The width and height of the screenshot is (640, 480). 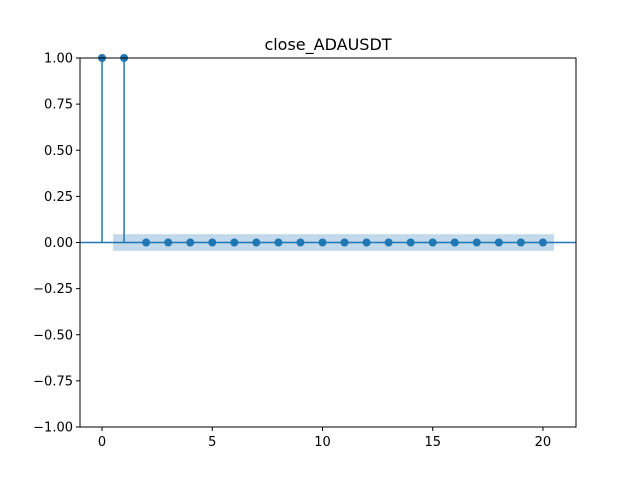 I want to click on y-tick-label: 0.75, so click(x=58, y=105).